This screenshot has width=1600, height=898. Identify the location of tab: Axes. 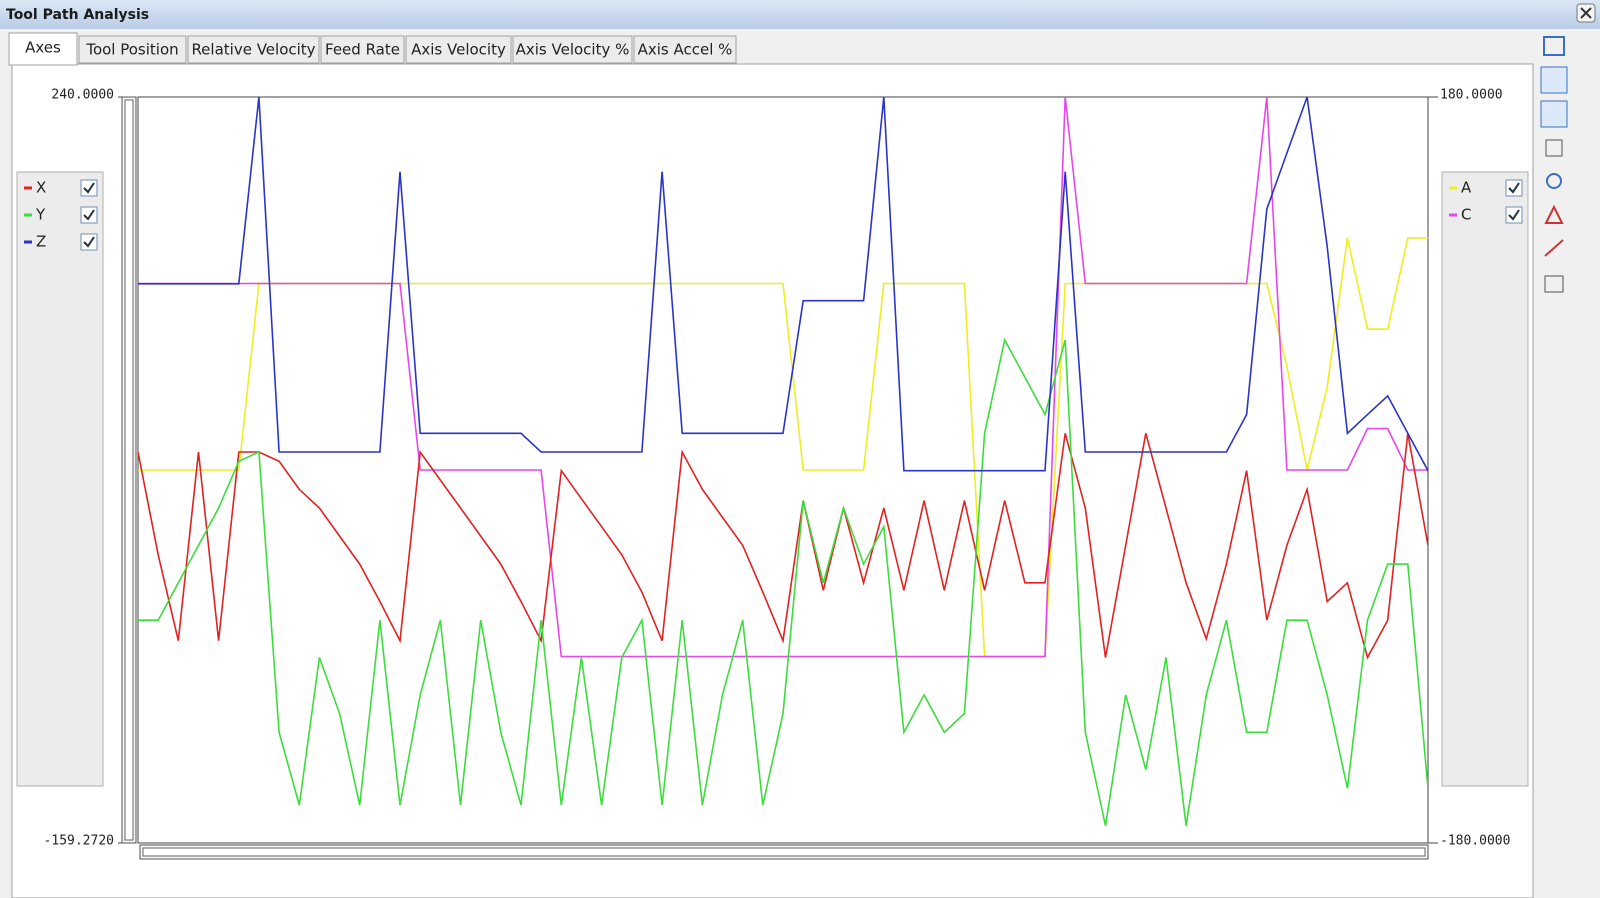
(43, 49).